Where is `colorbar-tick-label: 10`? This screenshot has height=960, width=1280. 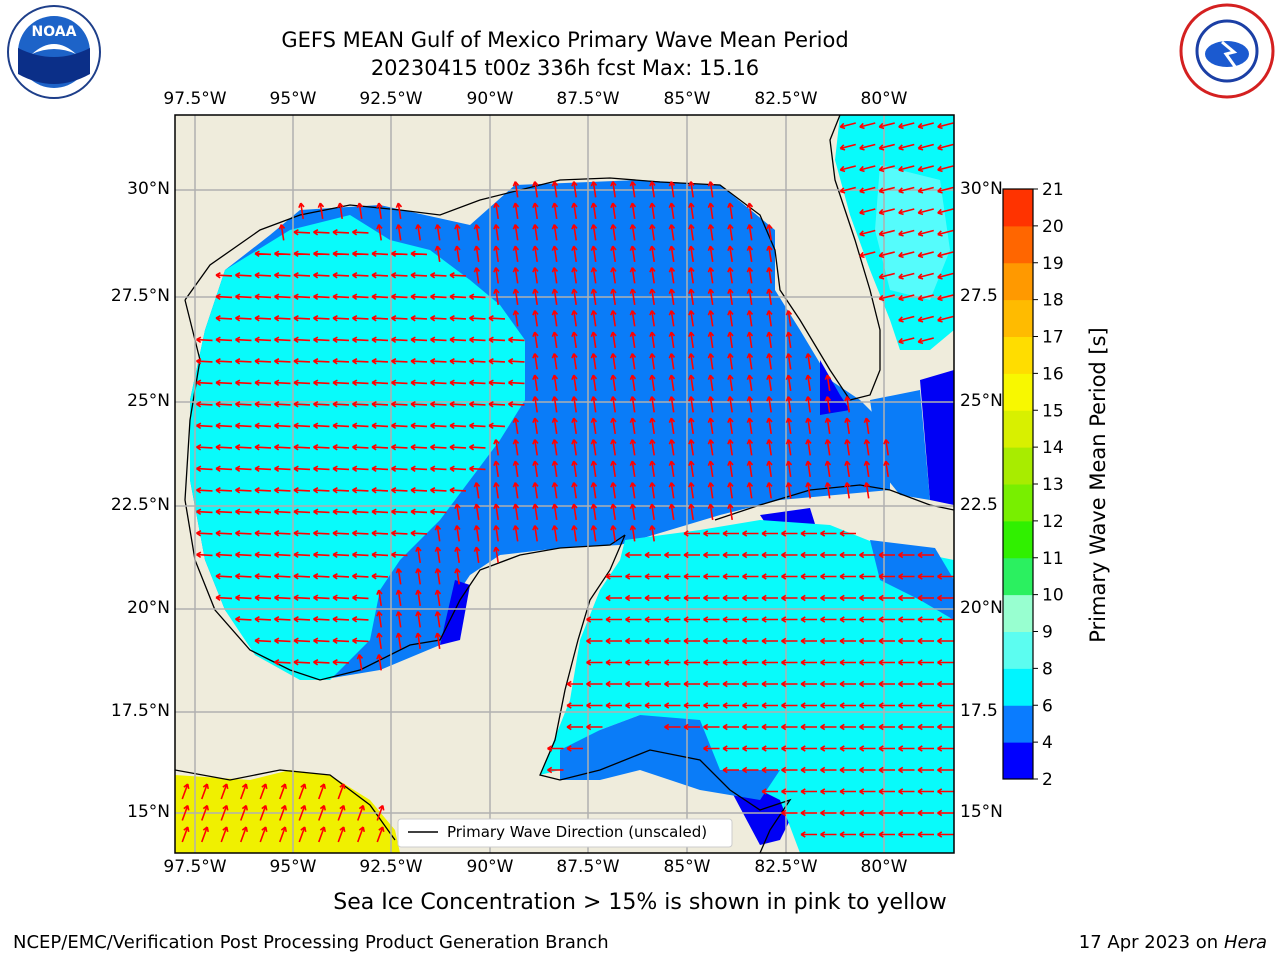
colorbar-tick-label: 10 is located at coordinates (1053, 596).